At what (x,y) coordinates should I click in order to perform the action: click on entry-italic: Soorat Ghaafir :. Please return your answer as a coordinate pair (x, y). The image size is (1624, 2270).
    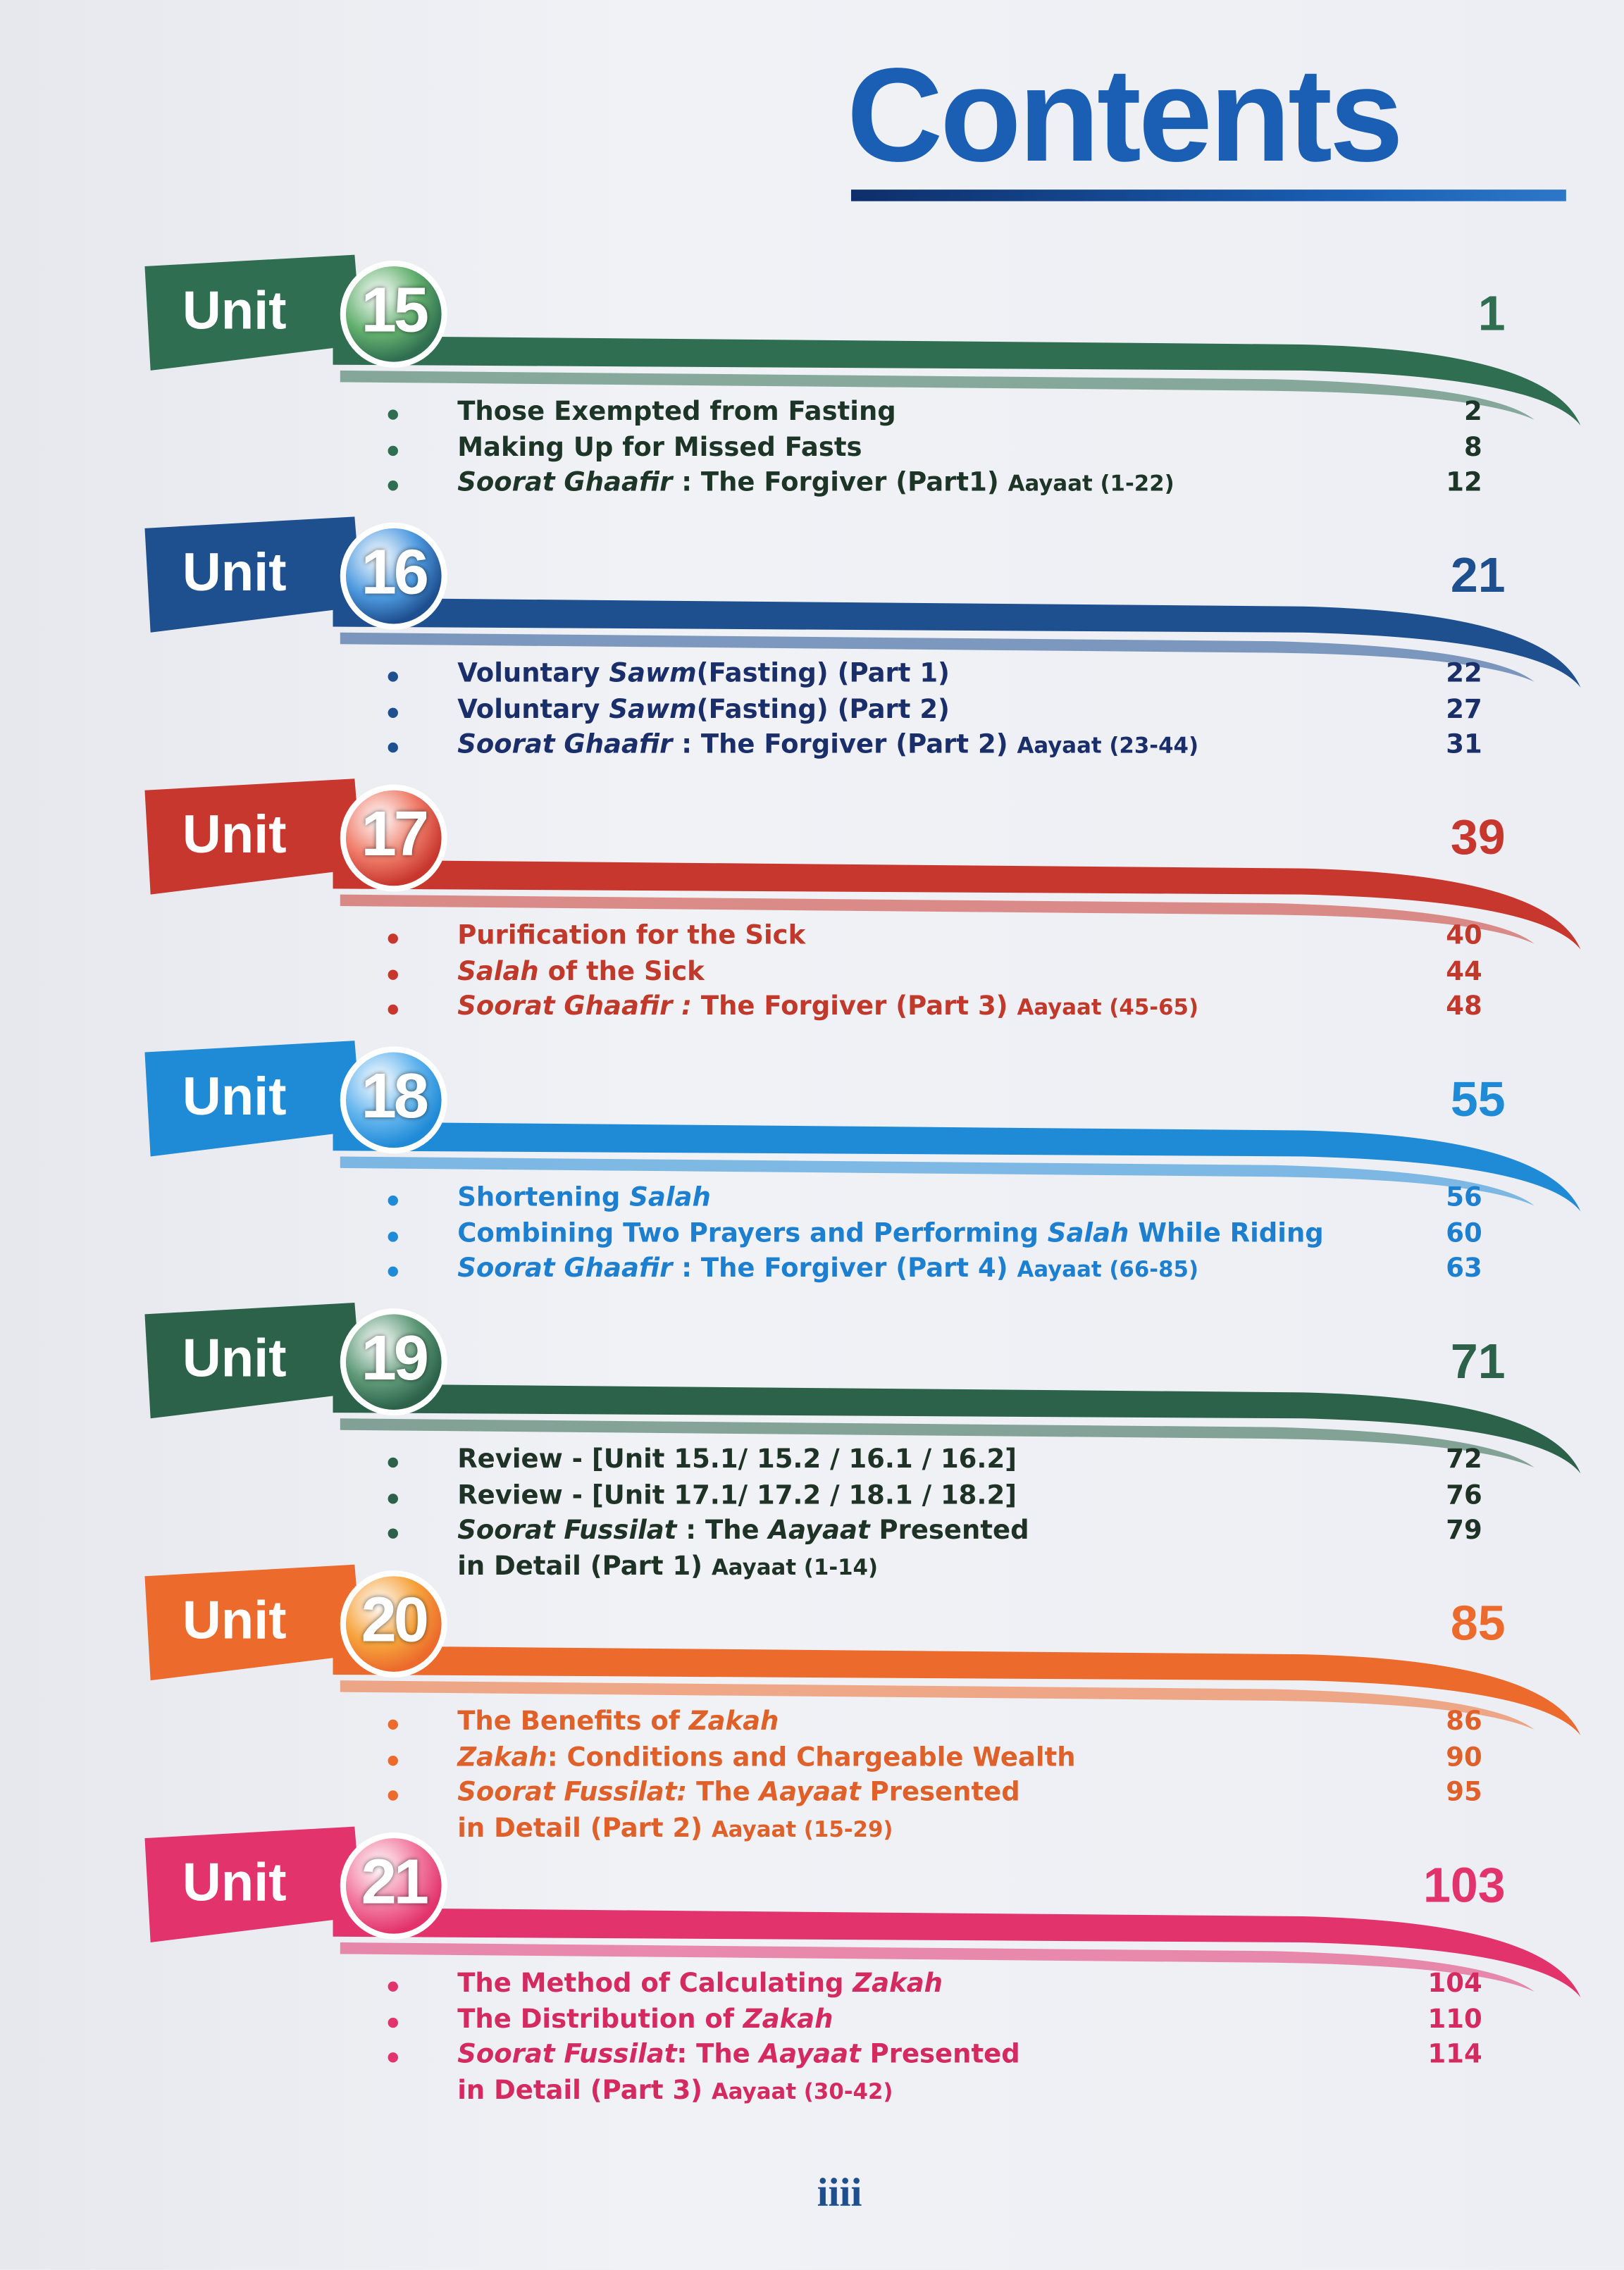
    Looking at the image, I should click on (574, 1006).